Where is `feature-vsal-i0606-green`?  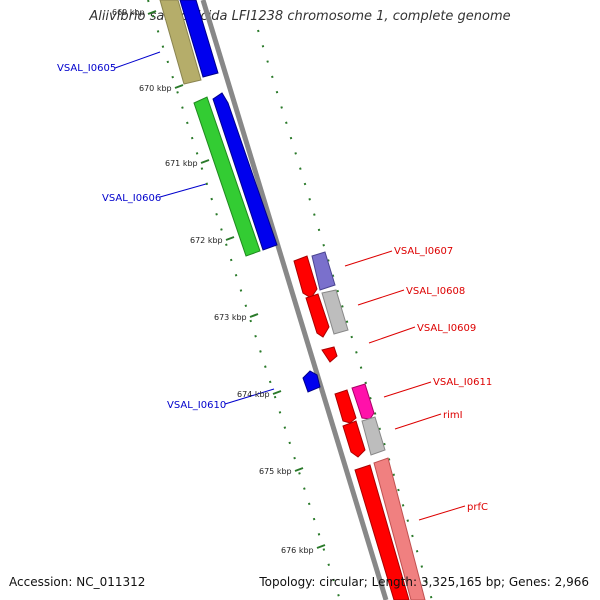 feature-vsal-i0606-green is located at coordinates (227, 176).